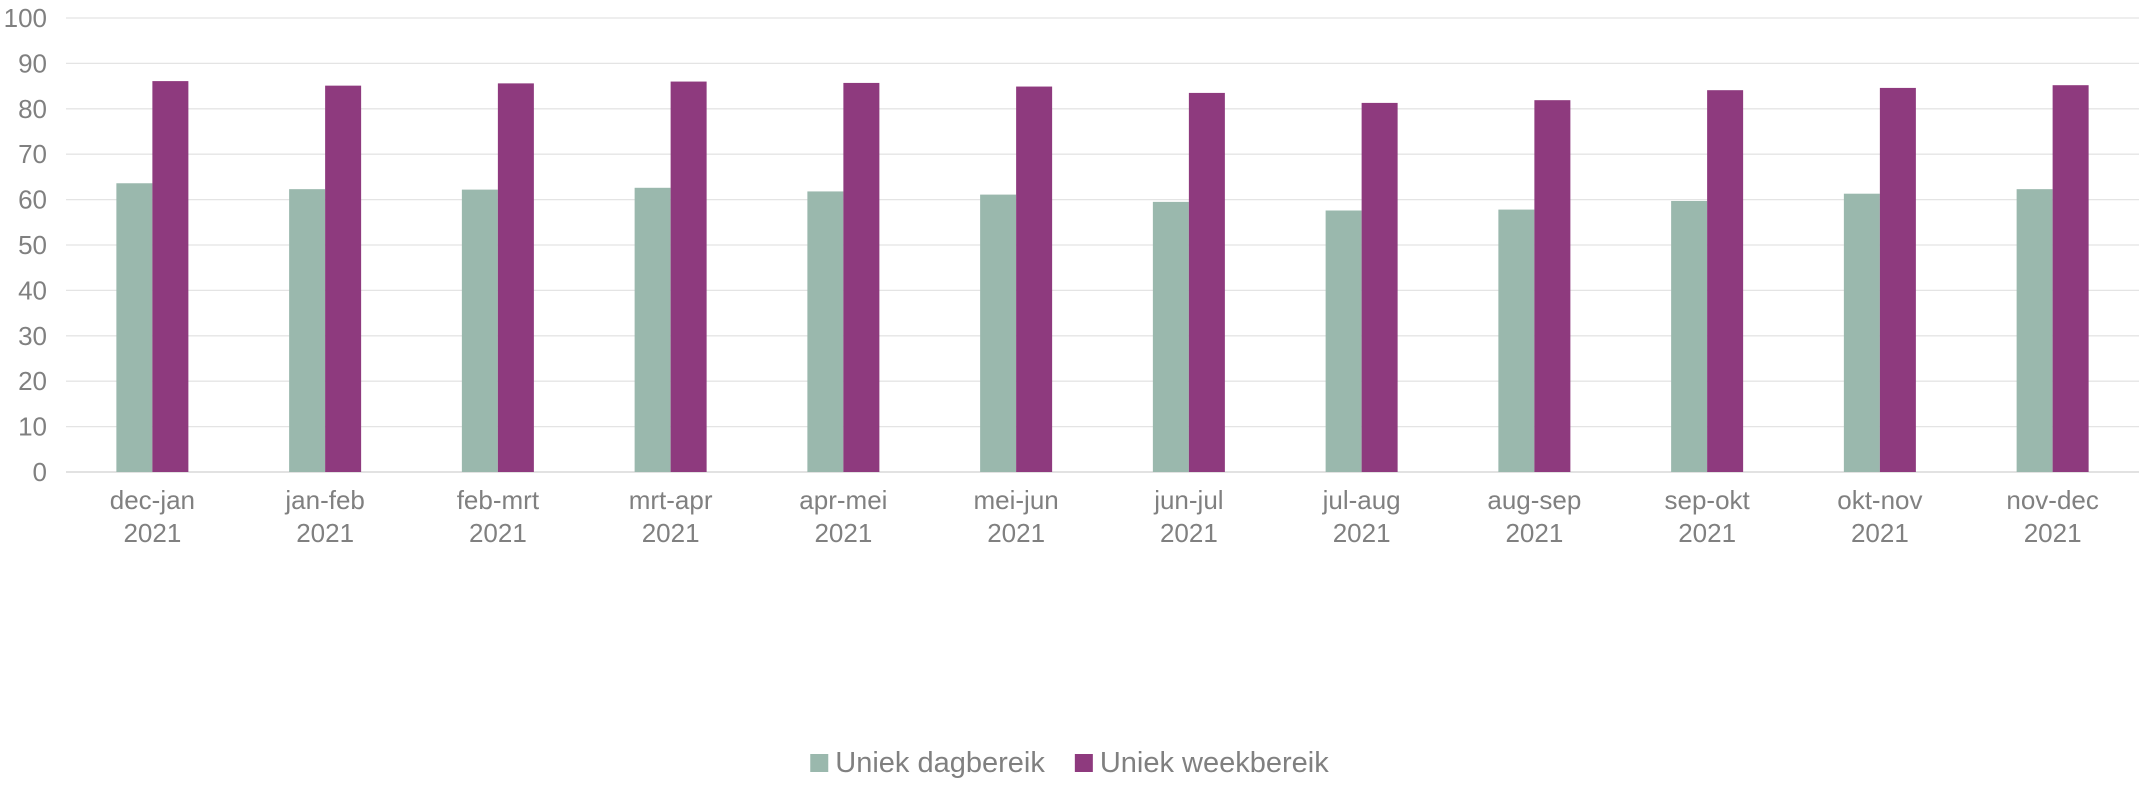 This screenshot has width=2139, height=795. What do you see at coordinates (1214, 763) in the screenshot?
I see `legend-label-weekbereik: Uniek weekbereik` at bounding box center [1214, 763].